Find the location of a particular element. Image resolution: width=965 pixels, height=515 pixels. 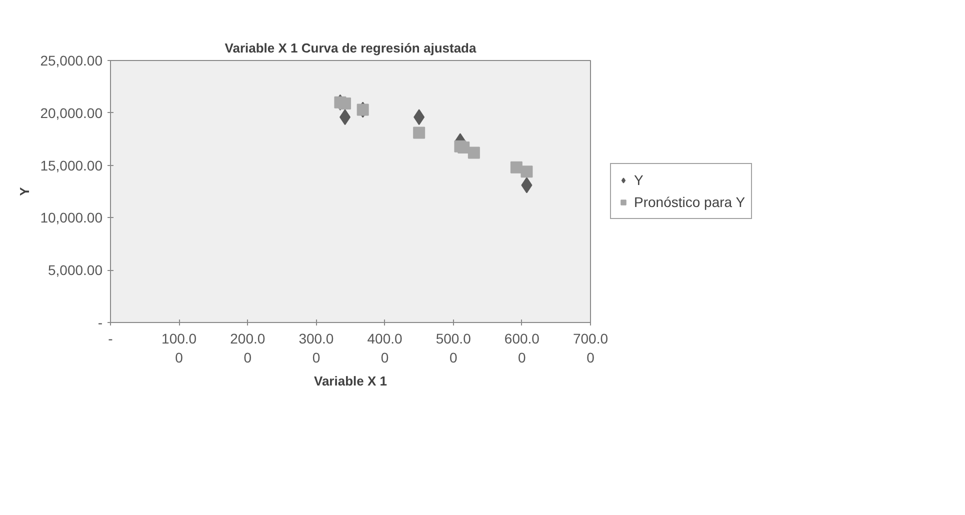

y-tick-label: 25,000.00 is located at coordinates (71, 60).